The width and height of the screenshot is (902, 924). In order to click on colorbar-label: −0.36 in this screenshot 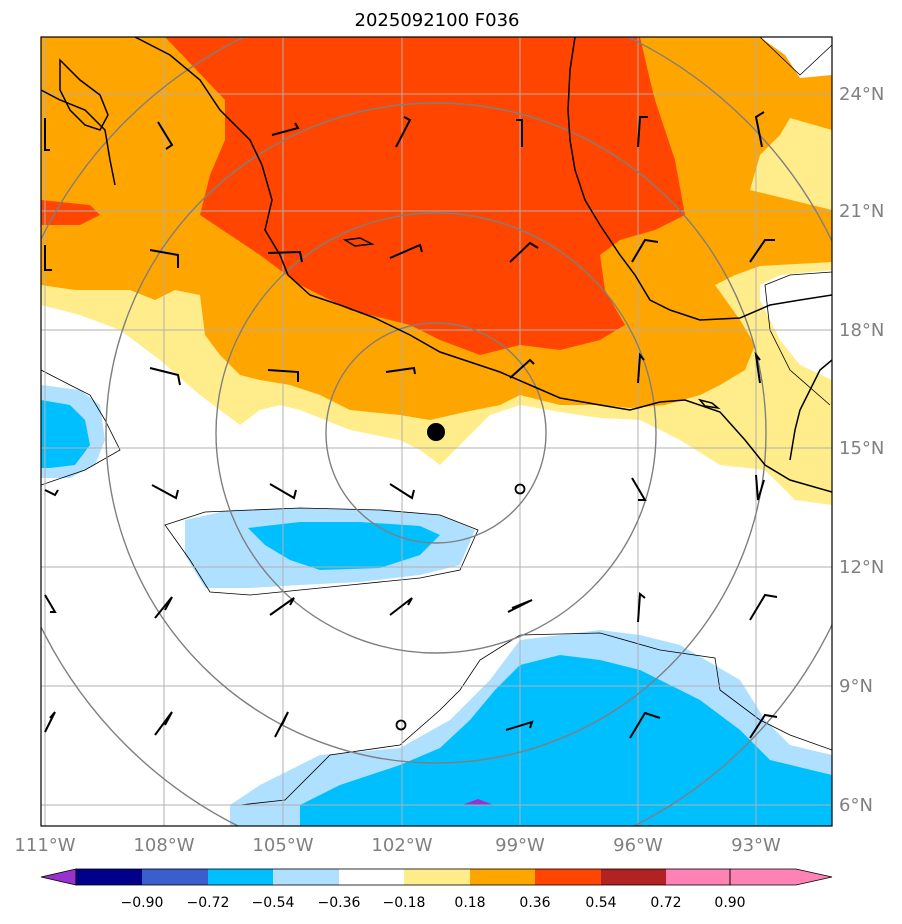, I will do `click(339, 903)`.